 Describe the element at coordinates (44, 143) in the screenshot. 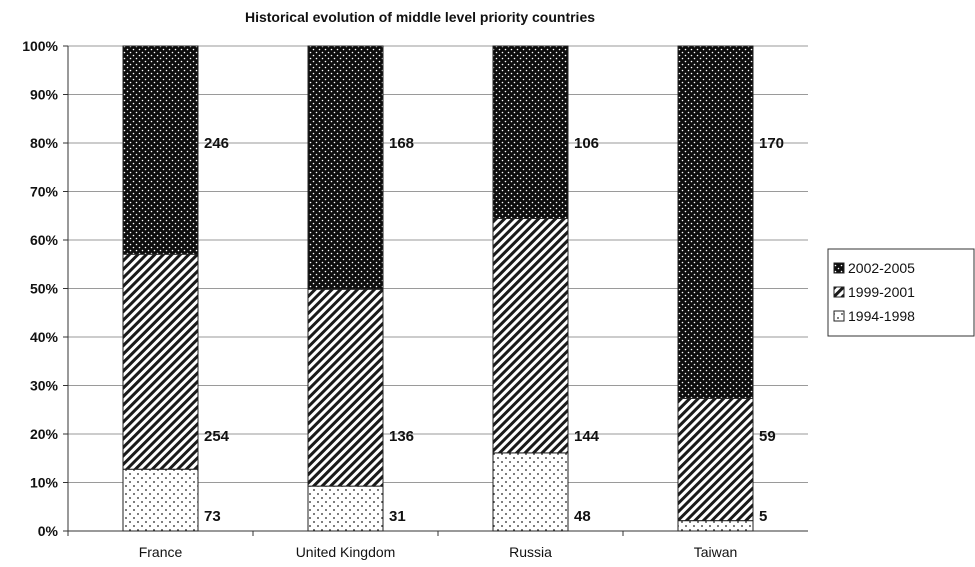

I see `y-tick-label: 80%` at that location.